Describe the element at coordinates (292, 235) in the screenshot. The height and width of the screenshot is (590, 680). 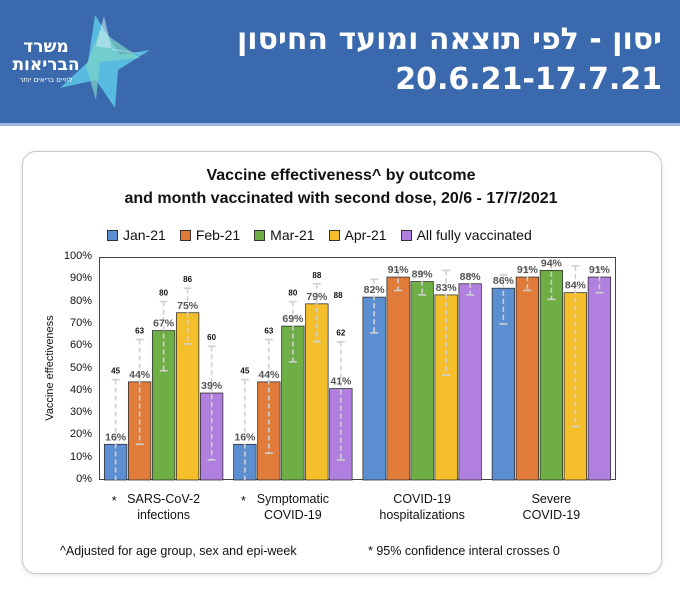
I see `legend-label: Mar-21` at that location.